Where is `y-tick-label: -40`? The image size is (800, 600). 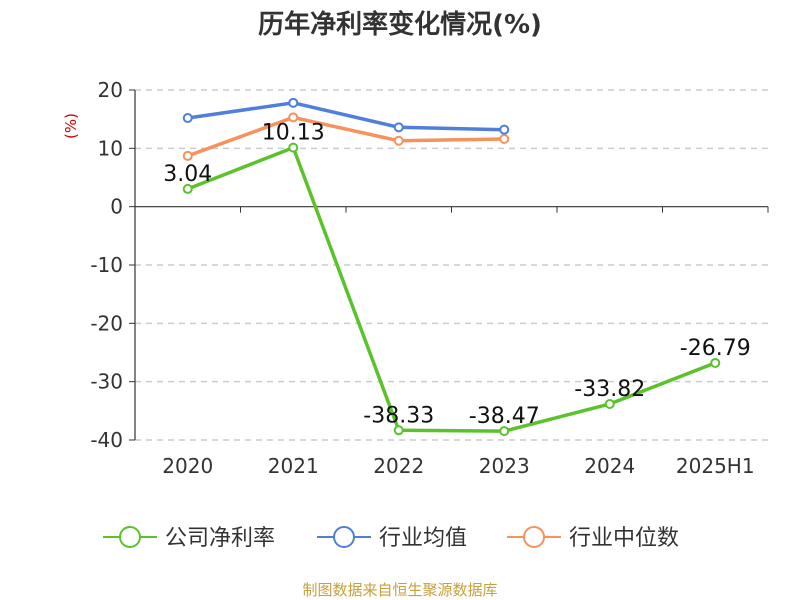 y-tick-label: -40 is located at coordinates (106, 440).